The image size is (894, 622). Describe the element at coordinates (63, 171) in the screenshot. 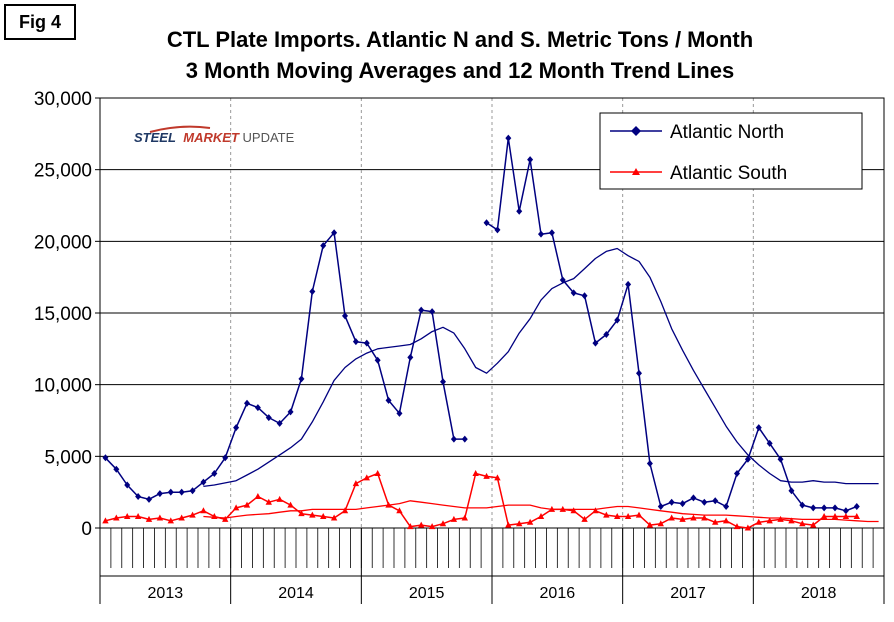

I see `y-tick-label: 25,000` at that location.